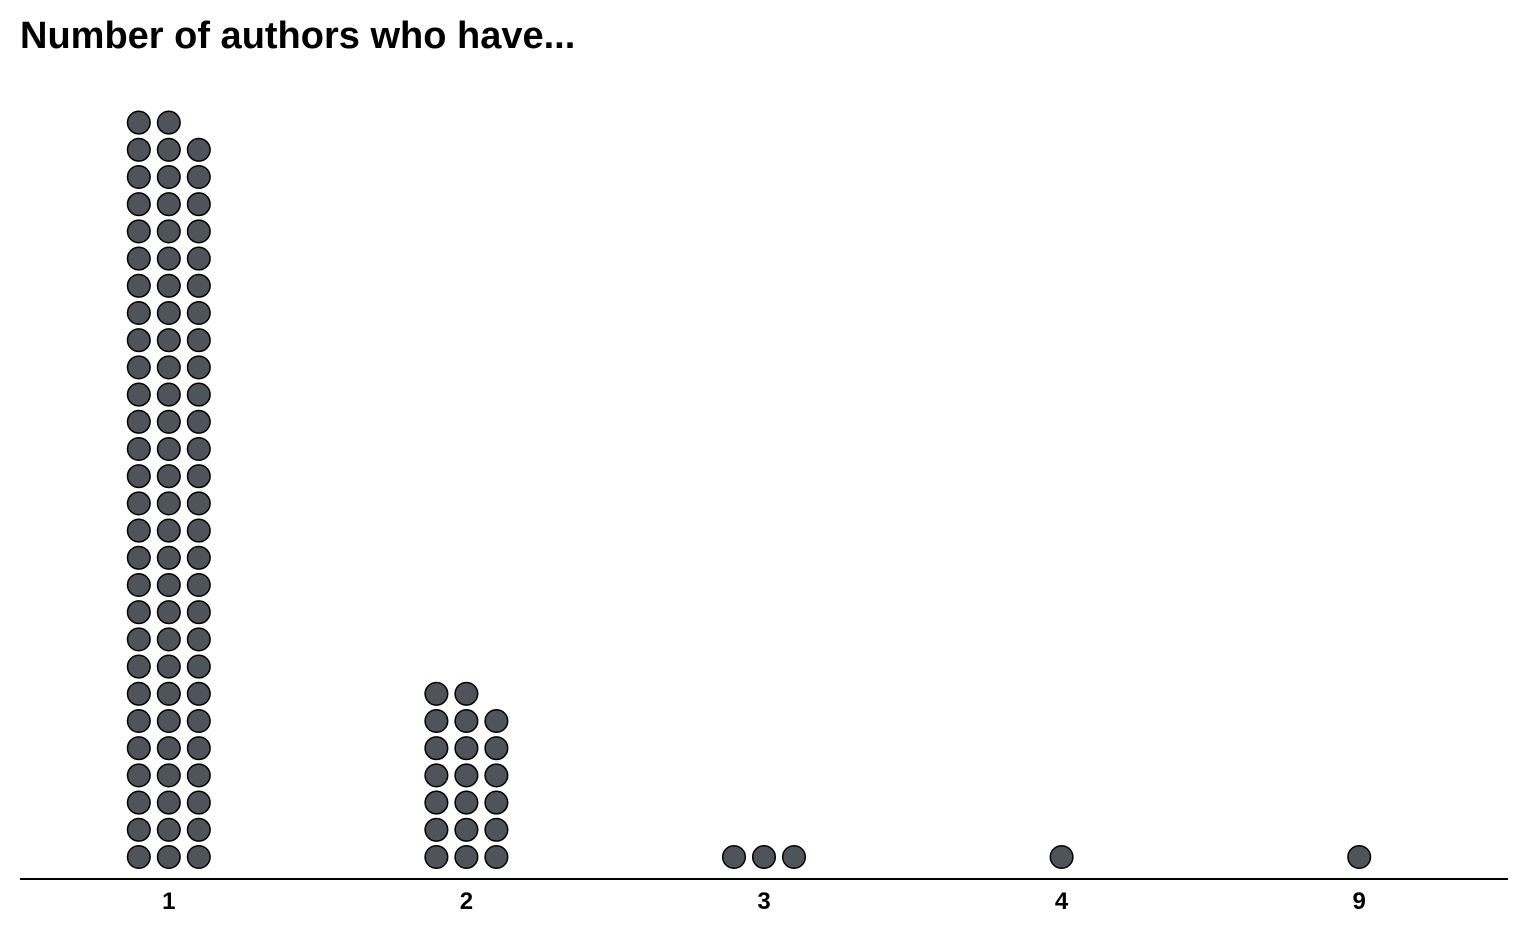 The width and height of the screenshot is (1528, 935). Describe the element at coordinates (763, 901) in the screenshot. I see `x-tick-label: 3` at that location.